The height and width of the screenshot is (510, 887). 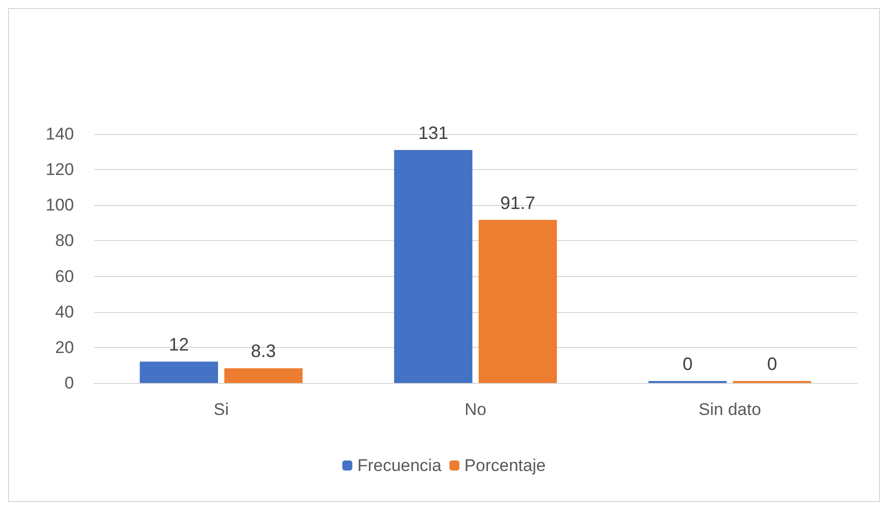 What do you see at coordinates (64, 312) in the screenshot?
I see `y-tick-label: 40` at bounding box center [64, 312].